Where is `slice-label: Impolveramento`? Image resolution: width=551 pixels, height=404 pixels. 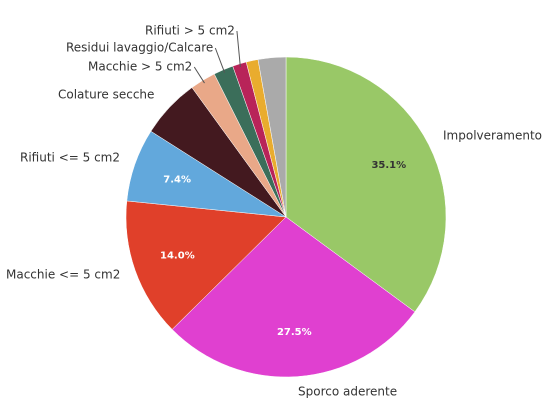 slice-label: Impolveramento is located at coordinates (492, 136).